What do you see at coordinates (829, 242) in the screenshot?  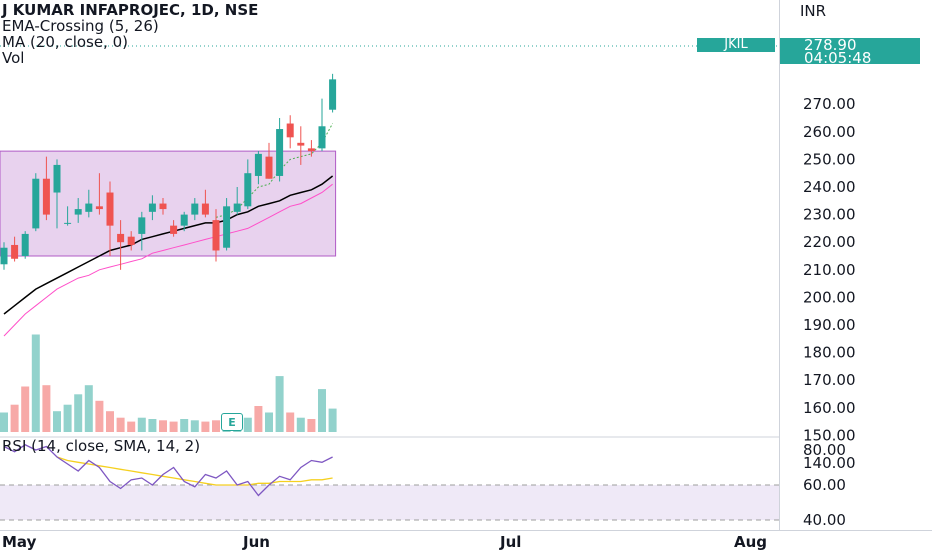 I see `price-axis-tick: 220.00` at bounding box center [829, 242].